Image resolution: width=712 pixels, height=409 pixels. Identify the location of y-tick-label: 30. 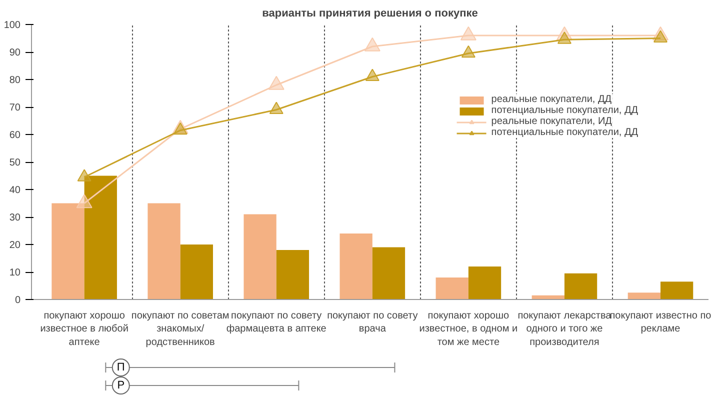
(15, 218).